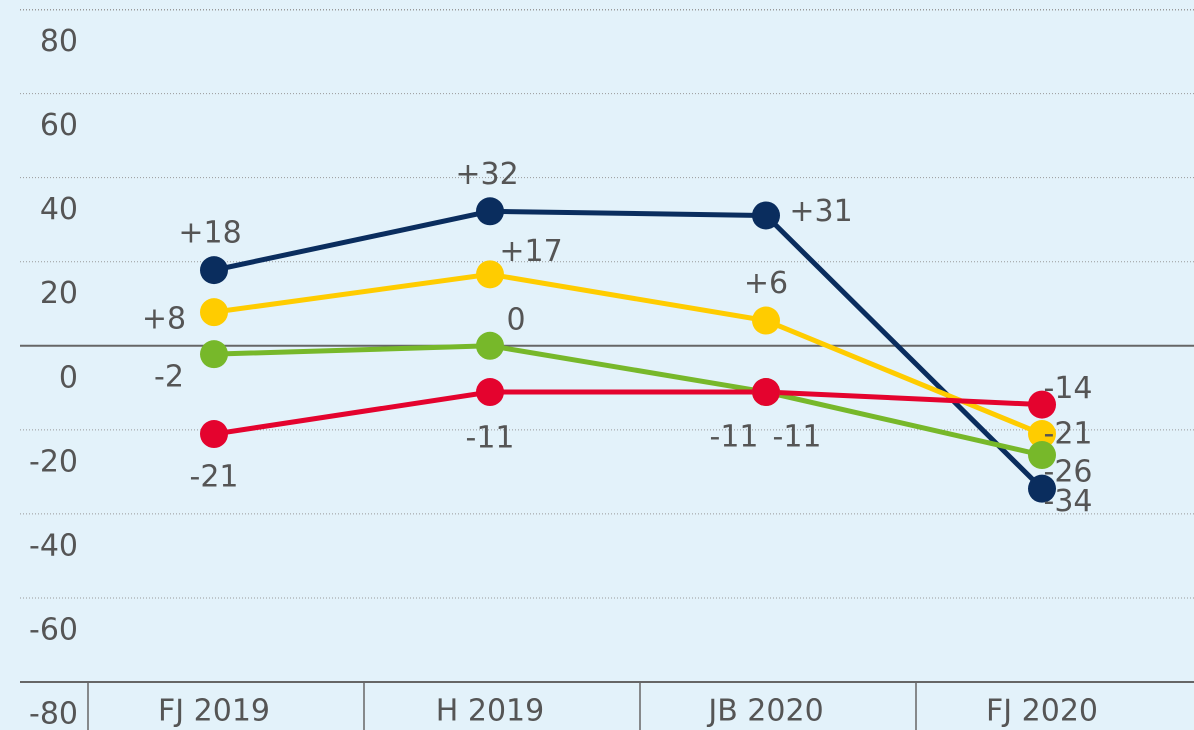 The image size is (1194, 730). Describe the element at coordinates (209, 233) in the screenshot. I see `data-label: +18` at that location.